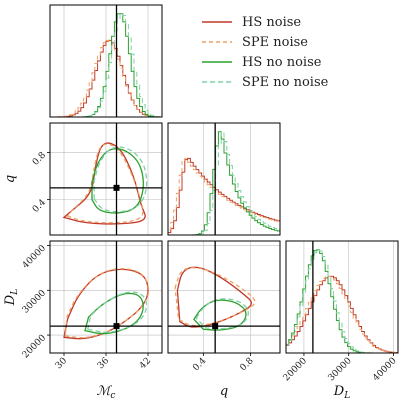  Describe the element at coordinates (341, 392) in the screenshot. I see `x-axis-label-DL: DL` at that location.